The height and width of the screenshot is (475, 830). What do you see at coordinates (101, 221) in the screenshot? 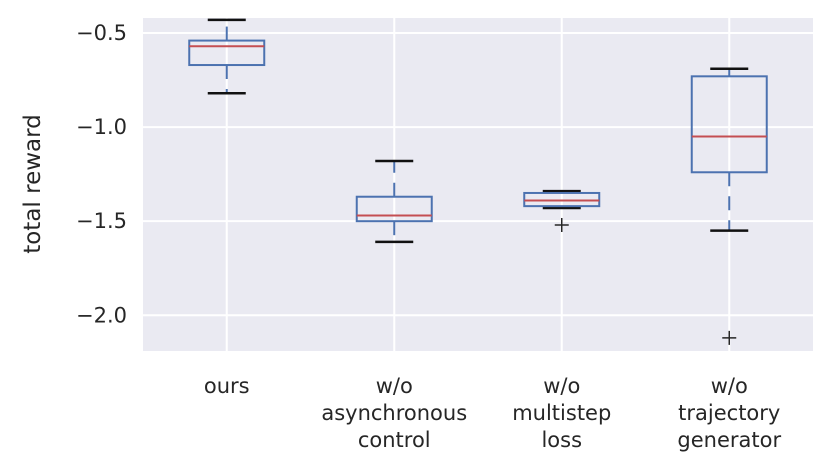
I see `y-tick-label: −1.5` at bounding box center [101, 221].